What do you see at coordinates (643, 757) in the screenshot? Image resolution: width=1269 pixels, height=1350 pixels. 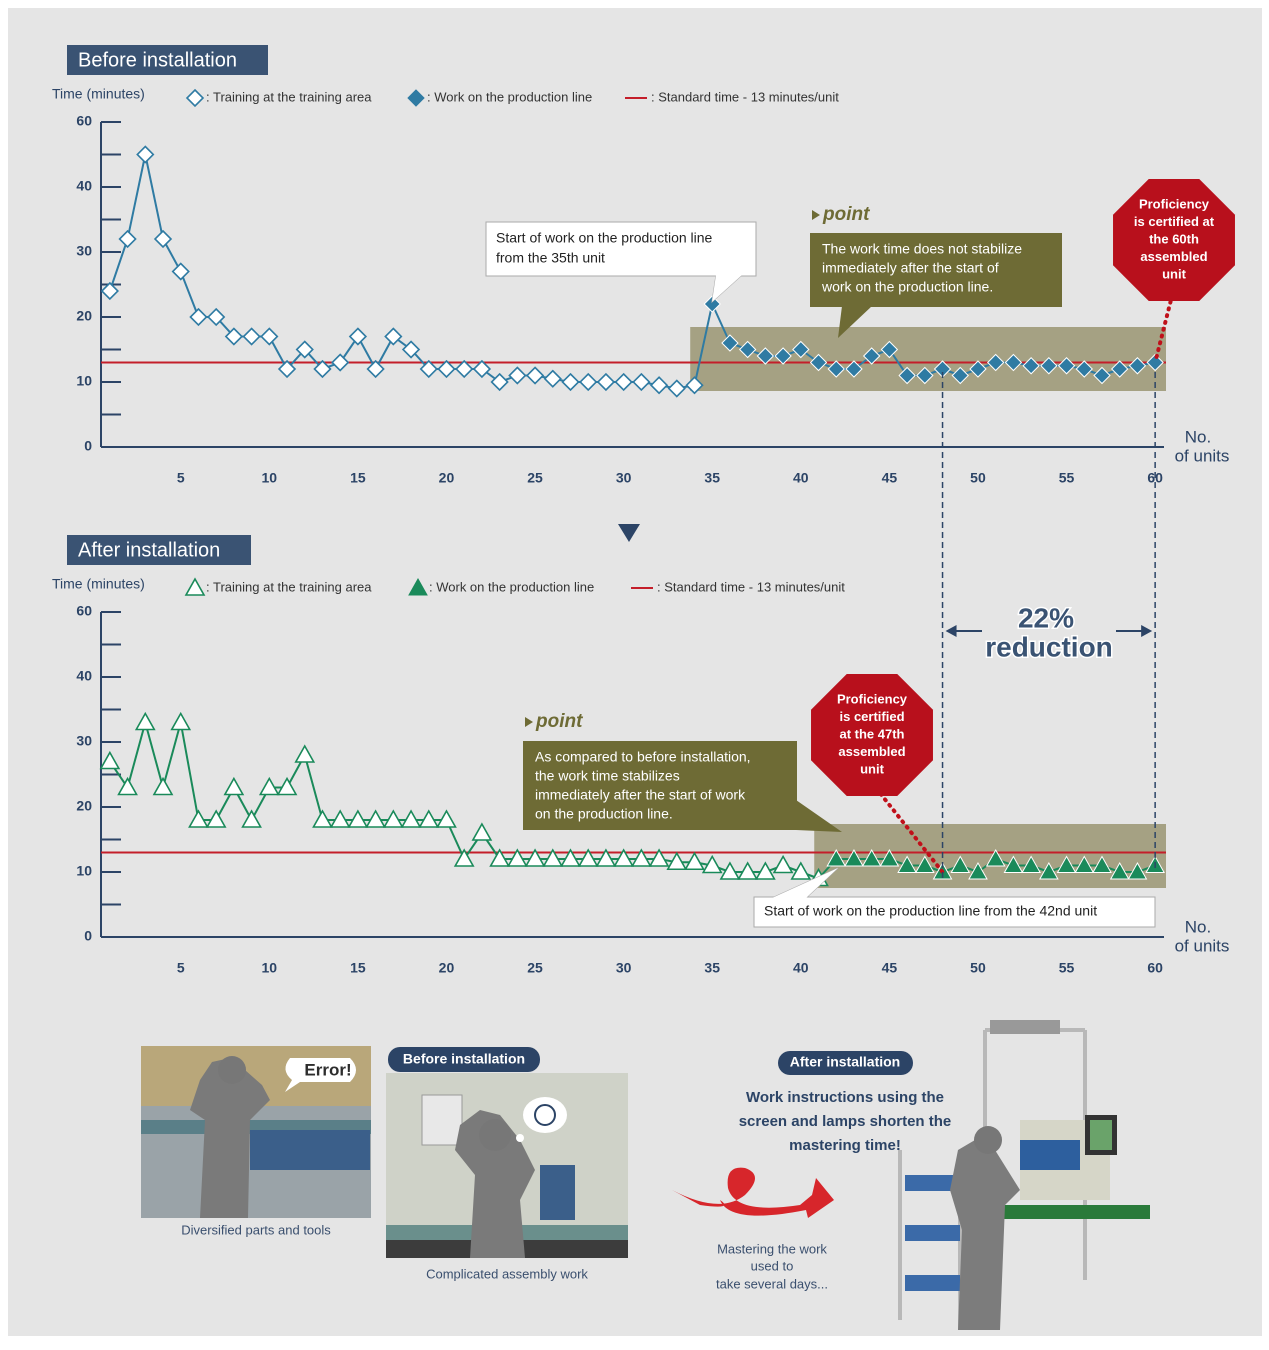 I see `note-text: As compared to before installation,` at bounding box center [643, 757].